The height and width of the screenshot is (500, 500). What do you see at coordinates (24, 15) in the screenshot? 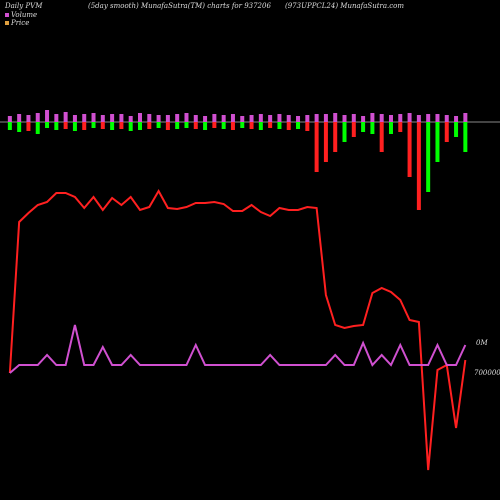
I see `legend-label: Volume` at bounding box center [24, 15].